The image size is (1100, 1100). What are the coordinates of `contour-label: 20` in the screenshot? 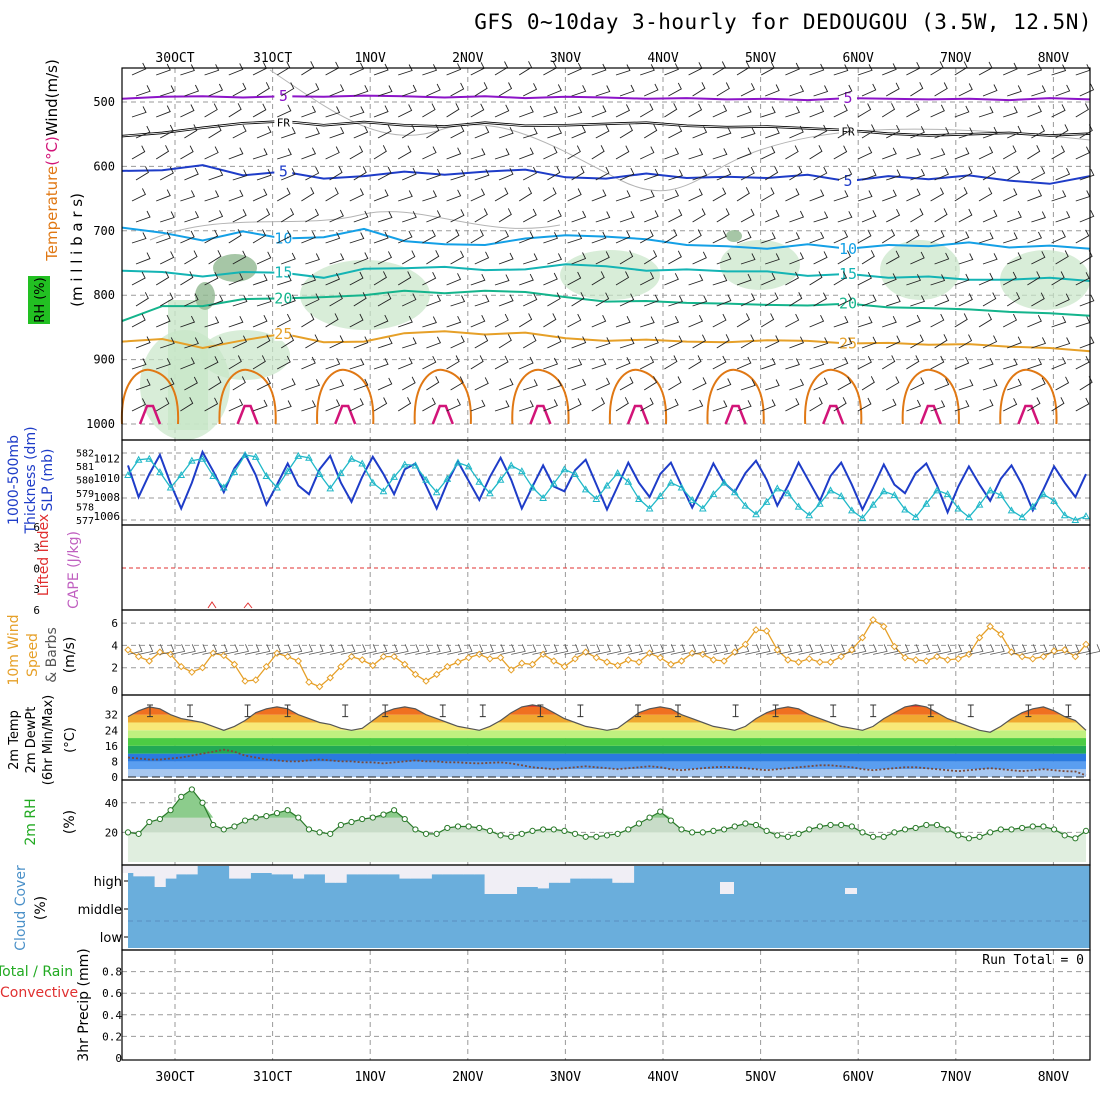 It's located at (283, 298).